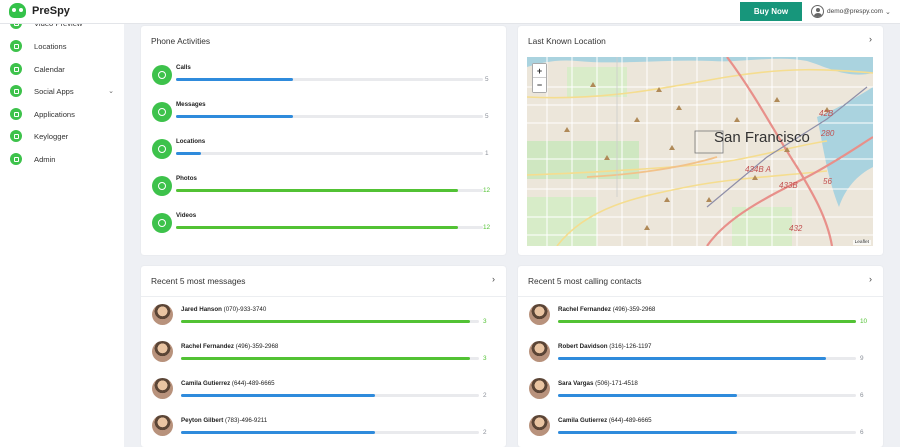  What do you see at coordinates (16, 69) in the screenshot?
I see `calendar-icon` at bounding box center [16, 69].